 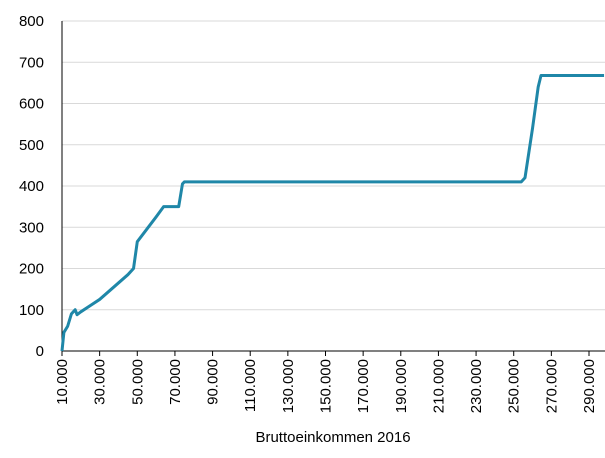 I want to click on y-tick-label: 600, so click(x=31, y=104).